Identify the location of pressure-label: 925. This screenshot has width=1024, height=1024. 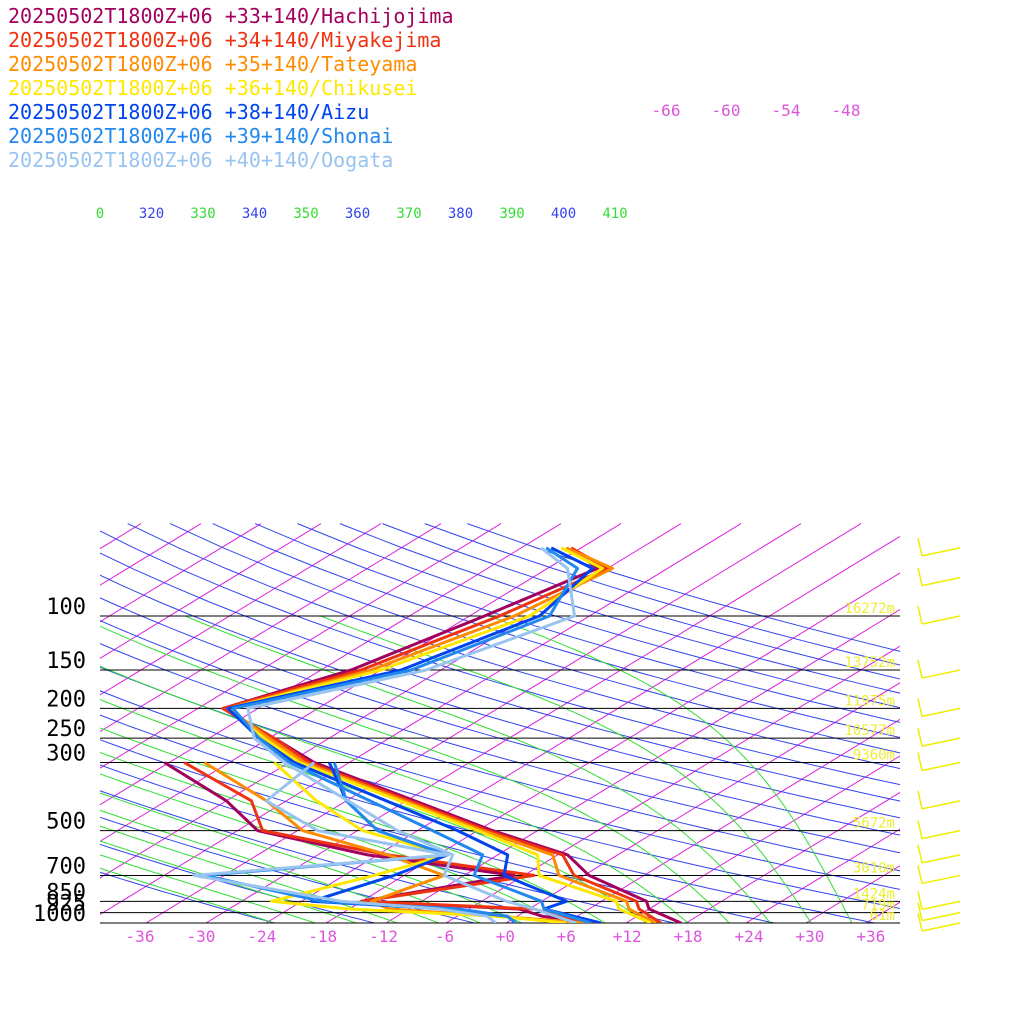
(66, 904).